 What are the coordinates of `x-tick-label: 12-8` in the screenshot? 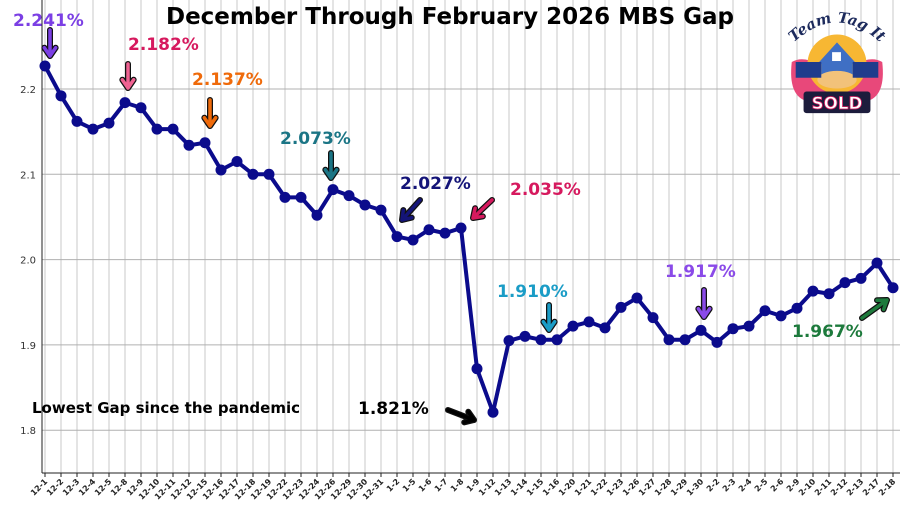 It's located at (119, 487).